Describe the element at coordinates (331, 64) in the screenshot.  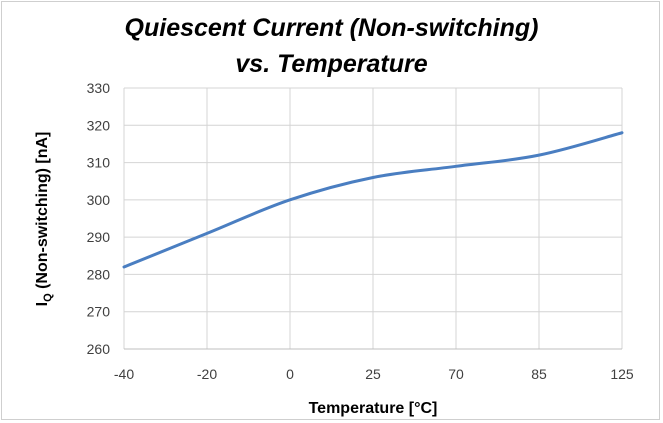
I see `chart-title-line-2: vs. Temperature` at that location.